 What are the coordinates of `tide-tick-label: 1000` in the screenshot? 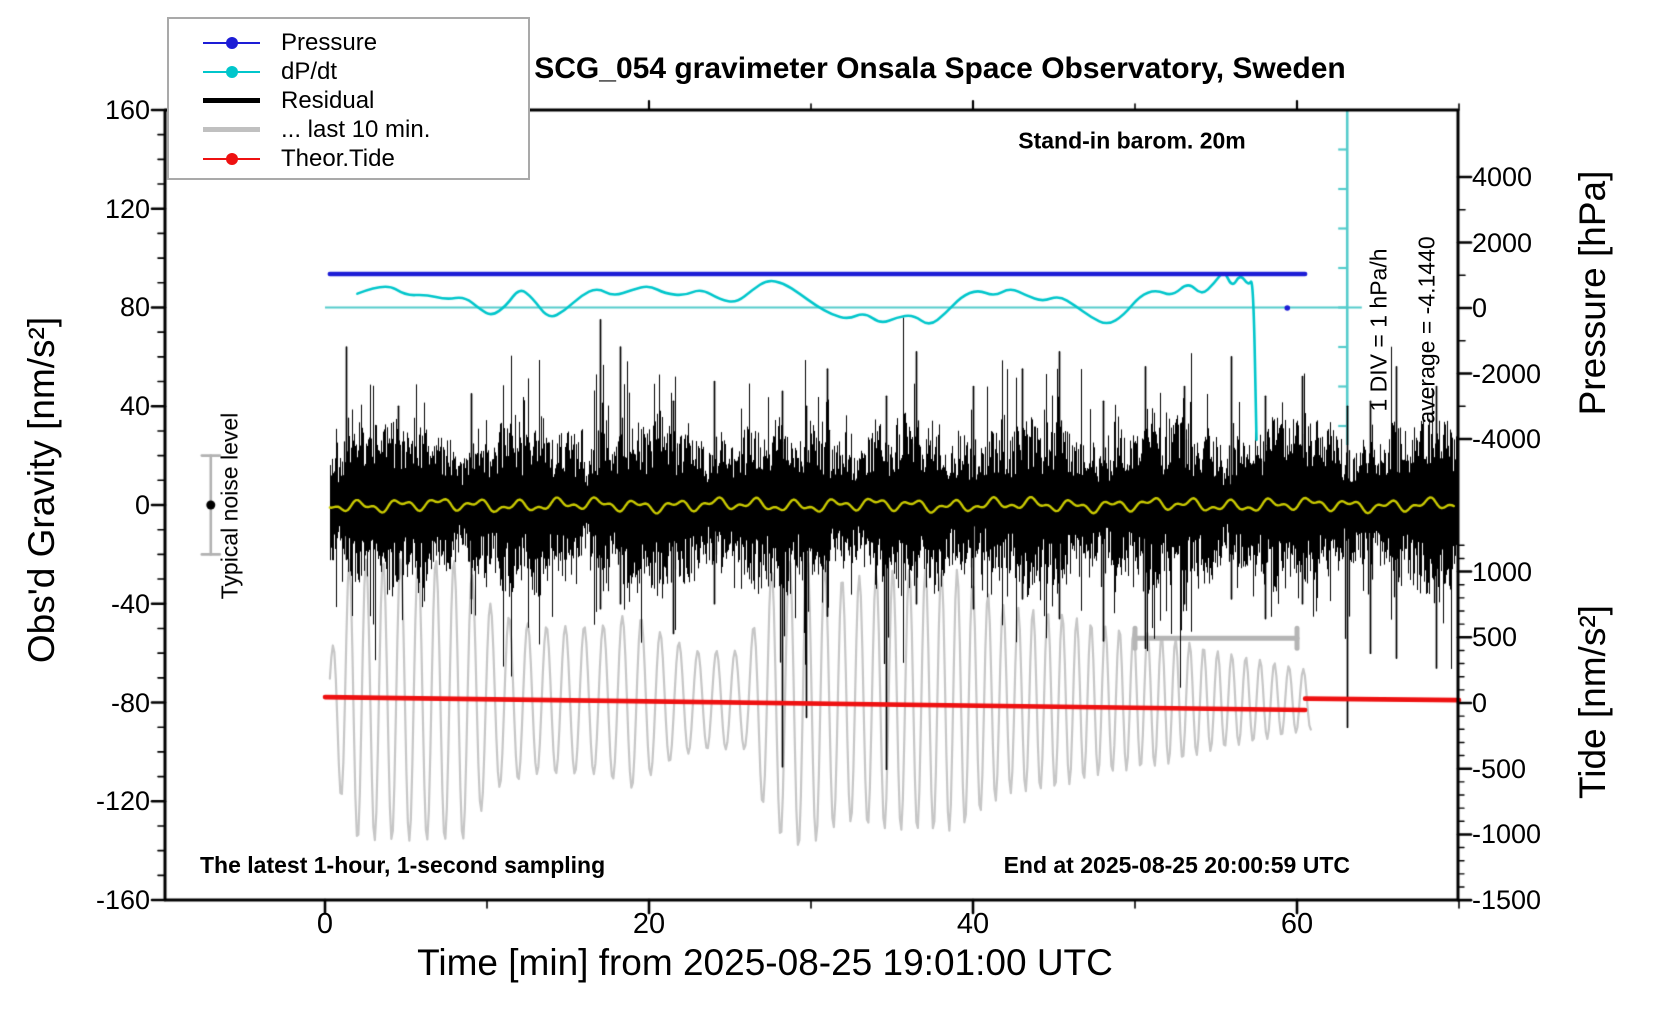 It's located at (1502, 571).